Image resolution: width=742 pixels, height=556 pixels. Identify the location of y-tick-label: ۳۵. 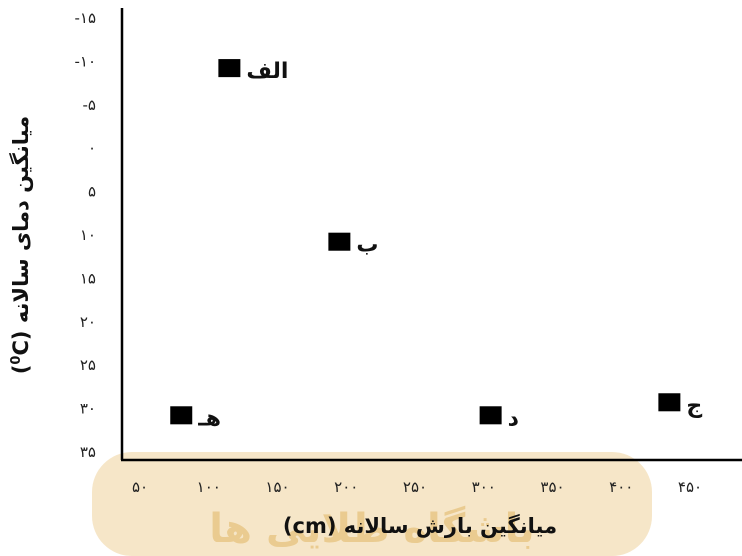
(88, 452).